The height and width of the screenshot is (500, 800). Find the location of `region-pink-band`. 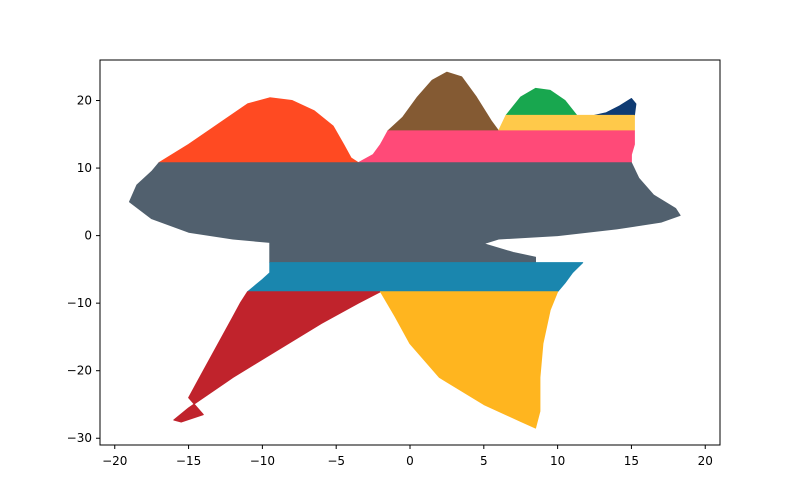

region-pink-band is located at coordinates (496, 147).